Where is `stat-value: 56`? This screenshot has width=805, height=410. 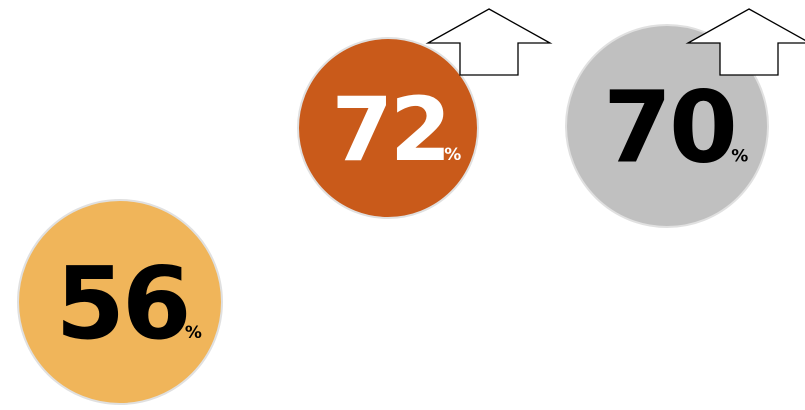 stat-value: 56 is located at coordinates (121, 303).